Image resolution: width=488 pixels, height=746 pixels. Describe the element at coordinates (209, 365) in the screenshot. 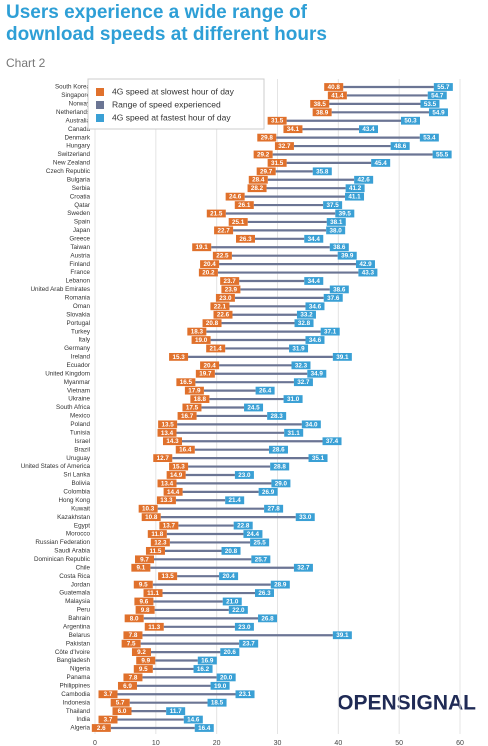

I see `slow-label: 20.4` at that location.